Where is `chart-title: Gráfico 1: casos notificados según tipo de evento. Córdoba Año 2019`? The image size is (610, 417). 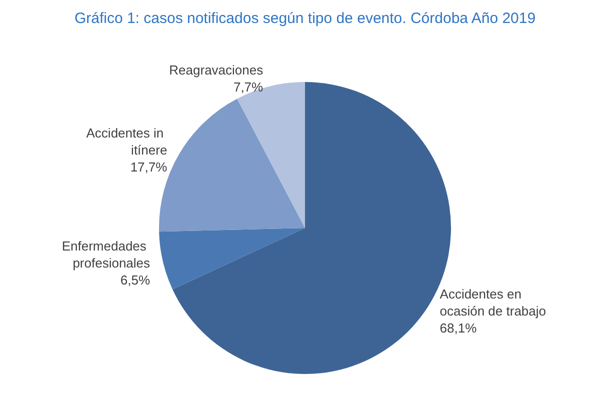 chart-title: Gráfico 1: casos notificados según tipo de evento. Córdoba Año 2019 is located at coordinates (305, 18).